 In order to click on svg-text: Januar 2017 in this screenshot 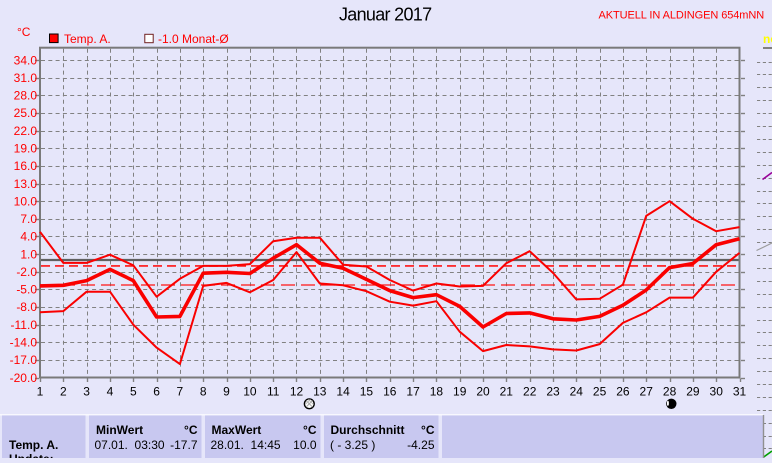, I will do `click(385, 15)`.